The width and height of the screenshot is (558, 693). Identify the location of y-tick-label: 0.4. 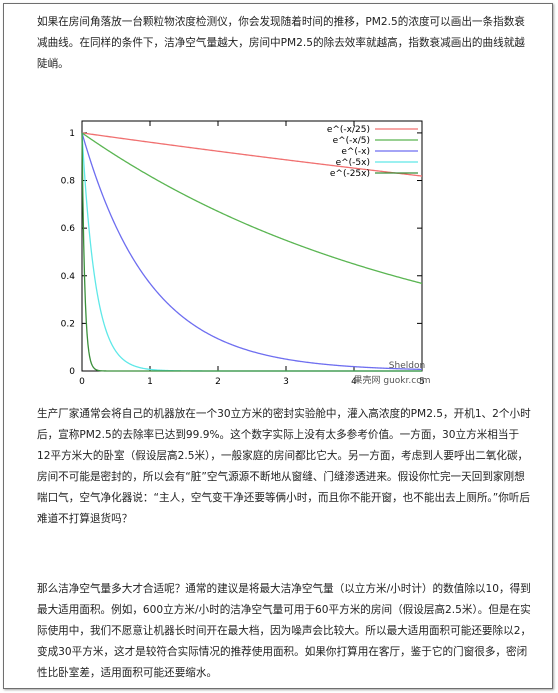
(68, 277).